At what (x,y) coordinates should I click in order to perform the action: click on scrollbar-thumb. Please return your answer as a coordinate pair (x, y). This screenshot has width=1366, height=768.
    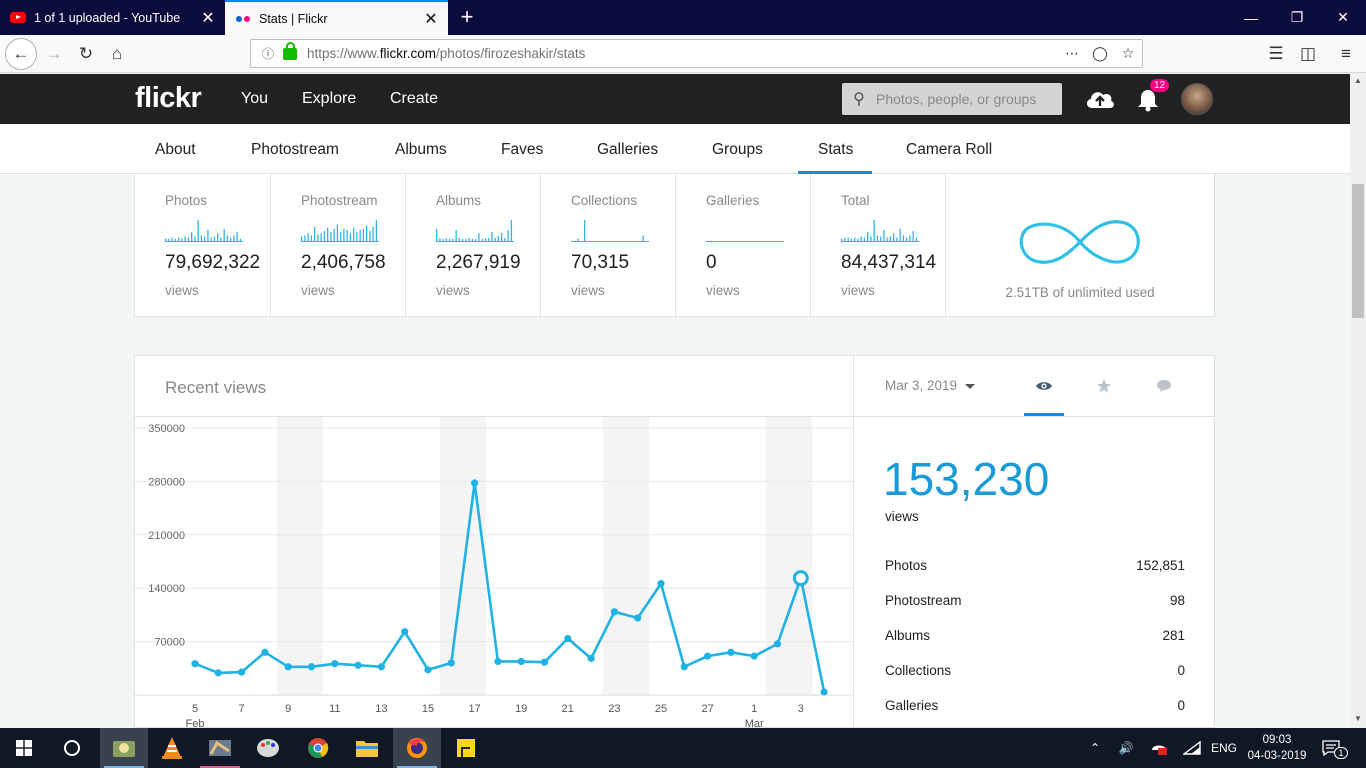
    Looking at the image, I should click on (1358, 251).